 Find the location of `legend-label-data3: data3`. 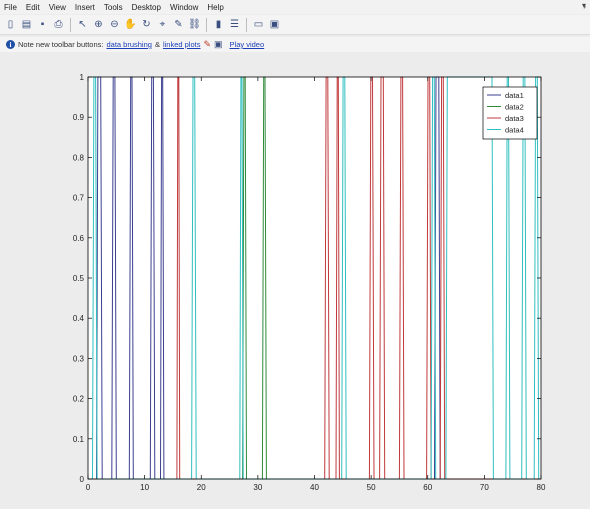

legend-label-data3: data3 is located at coordinates (514, 118).